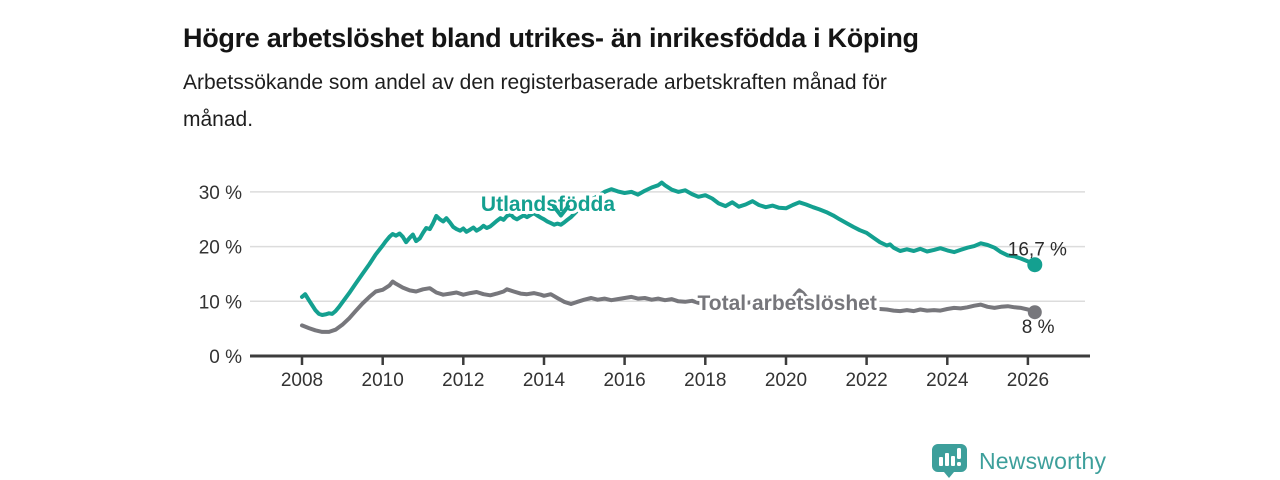 This screenshot has width=1280, height=480. Describe the element at coordinates (947, 459) in the screenshot. I see `bar-tall` at that location.